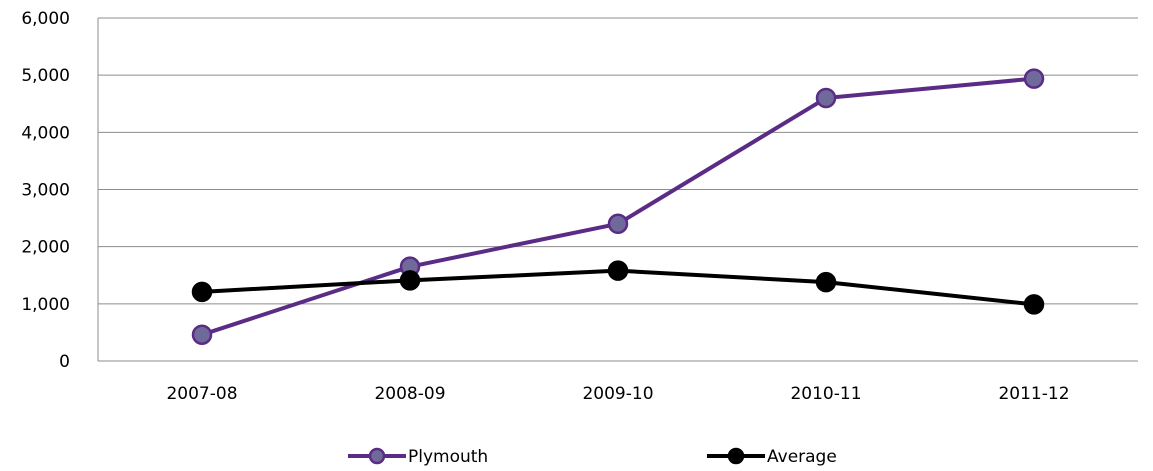  I want to click on legend-label: Average, so click(802, 457).